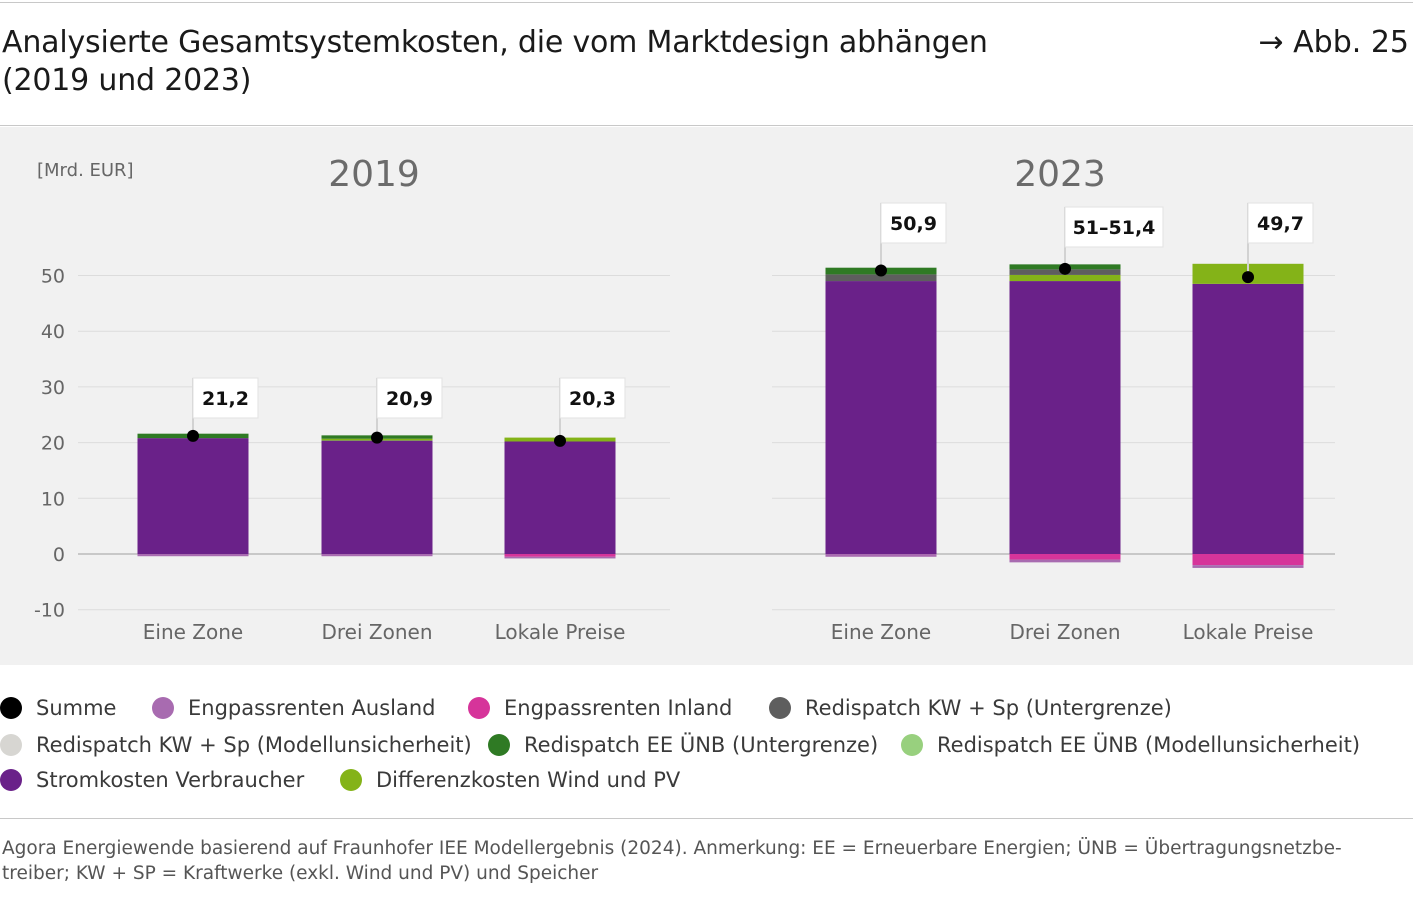  I want to click on total-label: 21,2, so click(225, 399).